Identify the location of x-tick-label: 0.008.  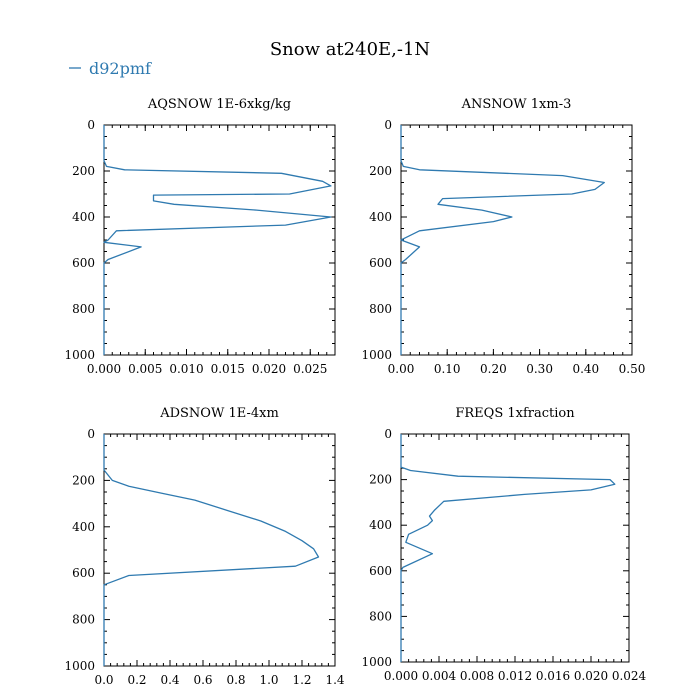
(477, 676).